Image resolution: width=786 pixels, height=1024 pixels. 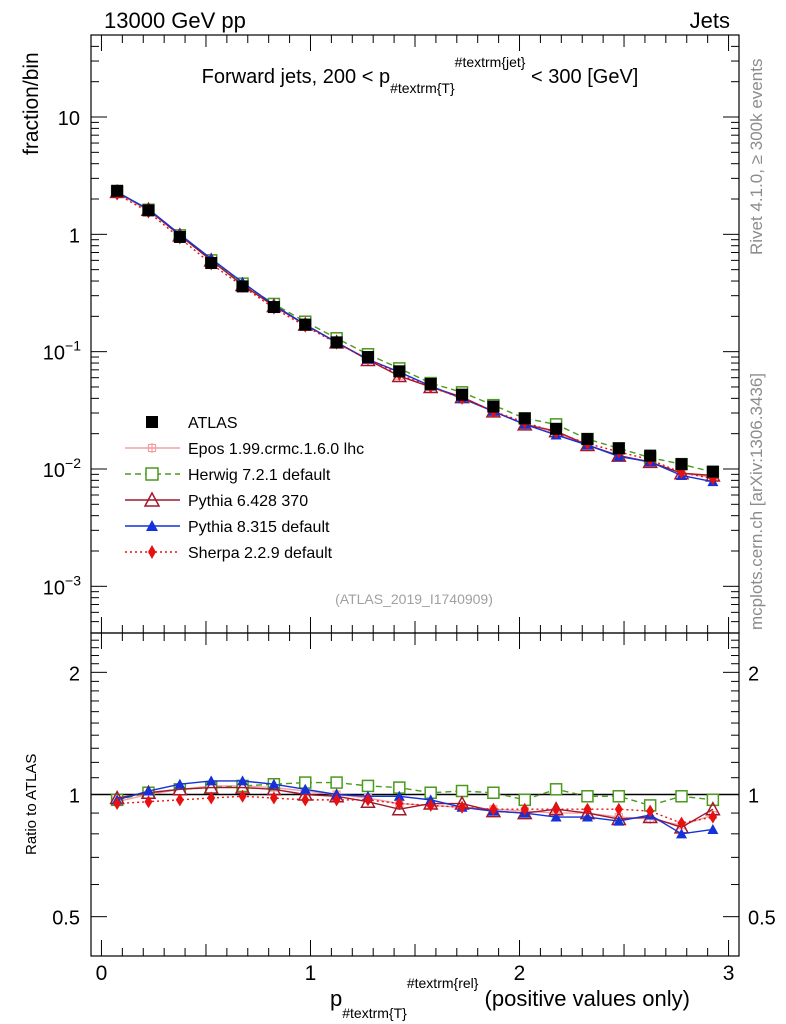 What do you see at coordinates (753, 797) in the screenshot?
I see `ratio-y-tick-label-right: 1` at bounding box center [753, 797].